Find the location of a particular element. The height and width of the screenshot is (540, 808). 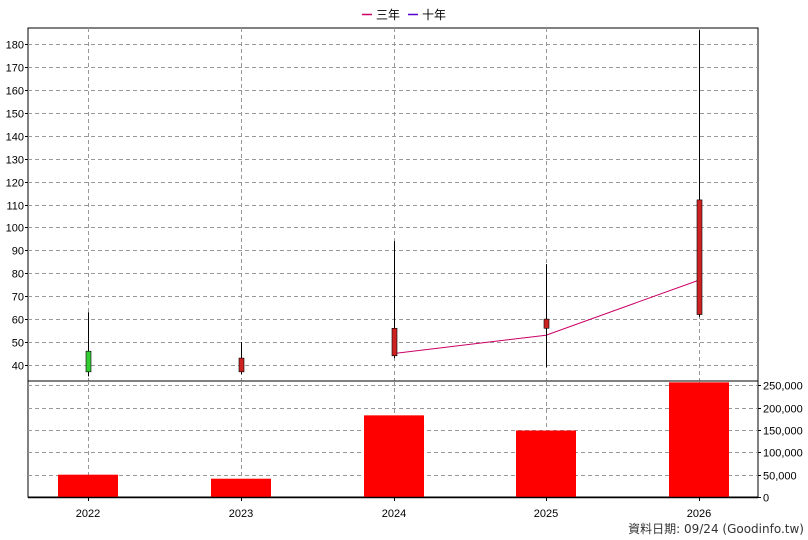

x-tick-label: 2023 is located at coordinates (241, 514).